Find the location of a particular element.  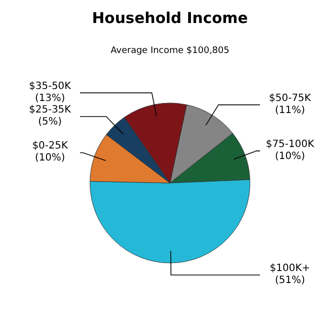

chart-title: Household Income is located at coordinates (170, 18).